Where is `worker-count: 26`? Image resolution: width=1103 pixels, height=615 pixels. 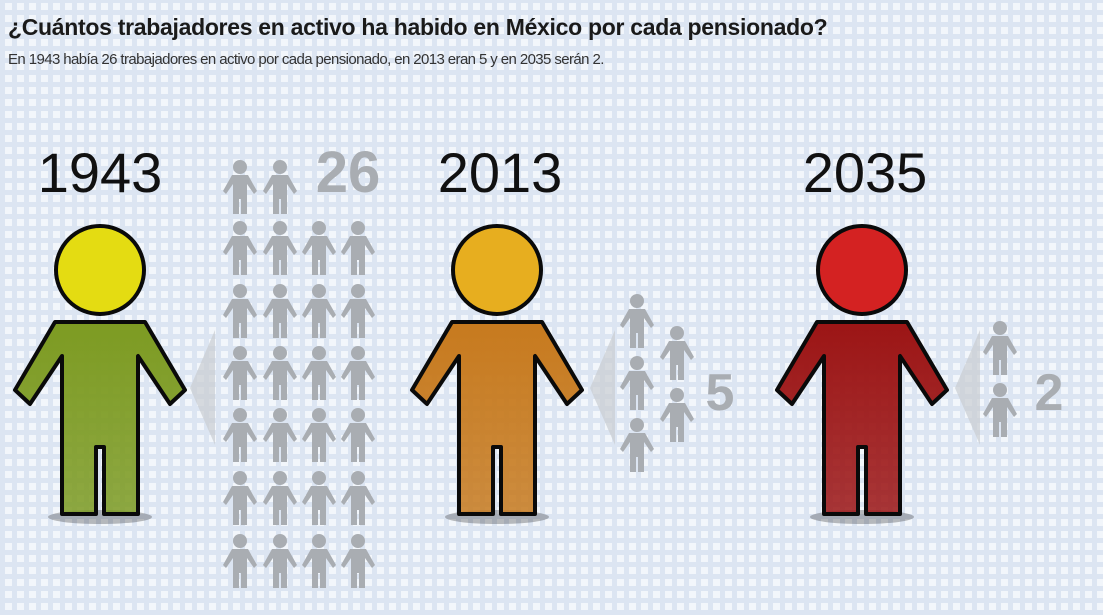 worker-count: 26 is located at coordinates (348, 172).